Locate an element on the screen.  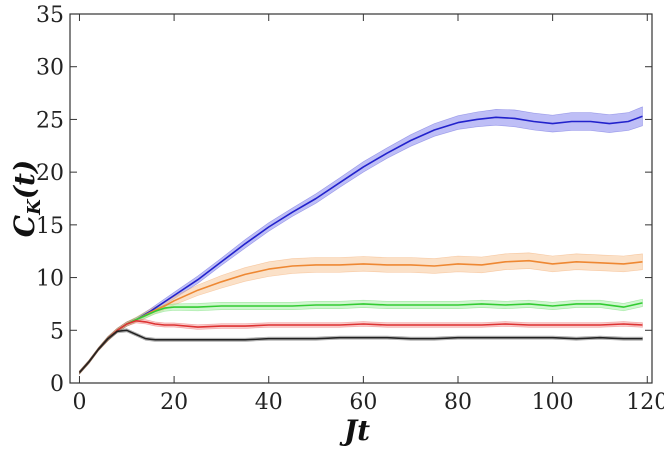
y-tick-label: 20 is located at coordinates (50, 173).